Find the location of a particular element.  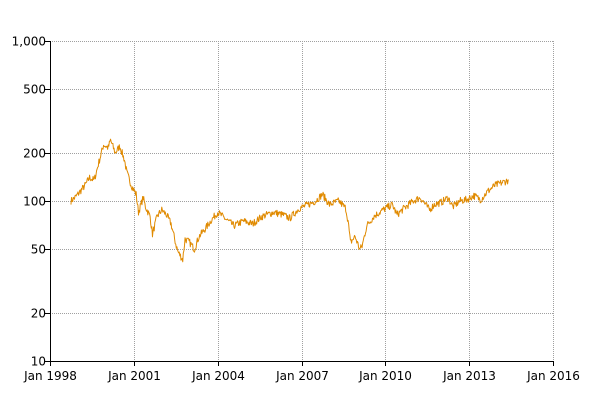

y-tick-label: 500 is located at coordinates (34, 90).